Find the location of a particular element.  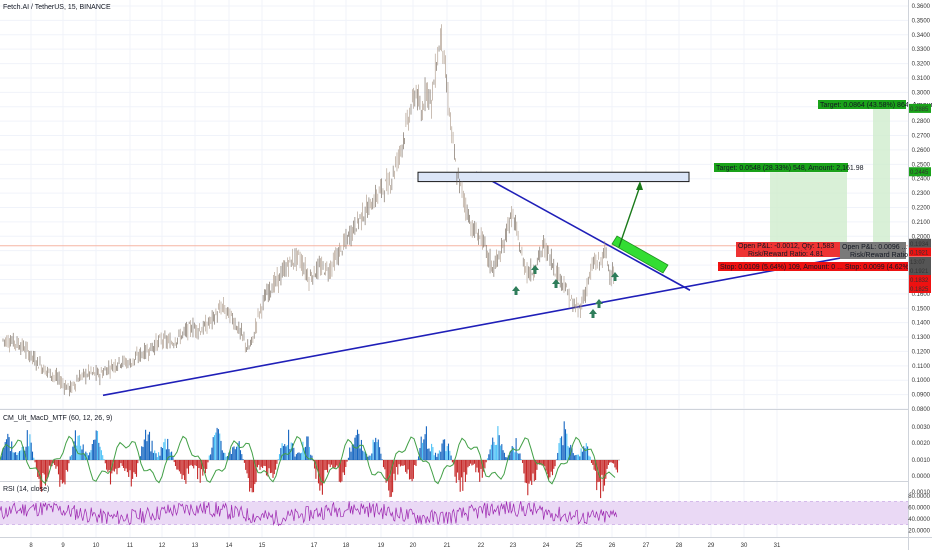

time-tick-label: 28 is located at coordinates (679, 546).